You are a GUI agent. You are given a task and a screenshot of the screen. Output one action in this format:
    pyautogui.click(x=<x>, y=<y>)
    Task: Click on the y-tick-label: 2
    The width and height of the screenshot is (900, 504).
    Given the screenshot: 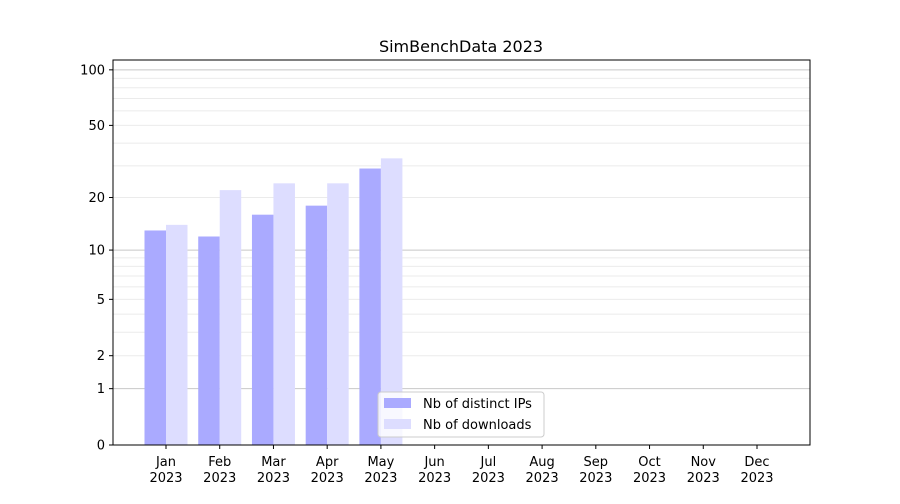 What is the action you would take?
    pyautogui.click(x=101, y=356)
    